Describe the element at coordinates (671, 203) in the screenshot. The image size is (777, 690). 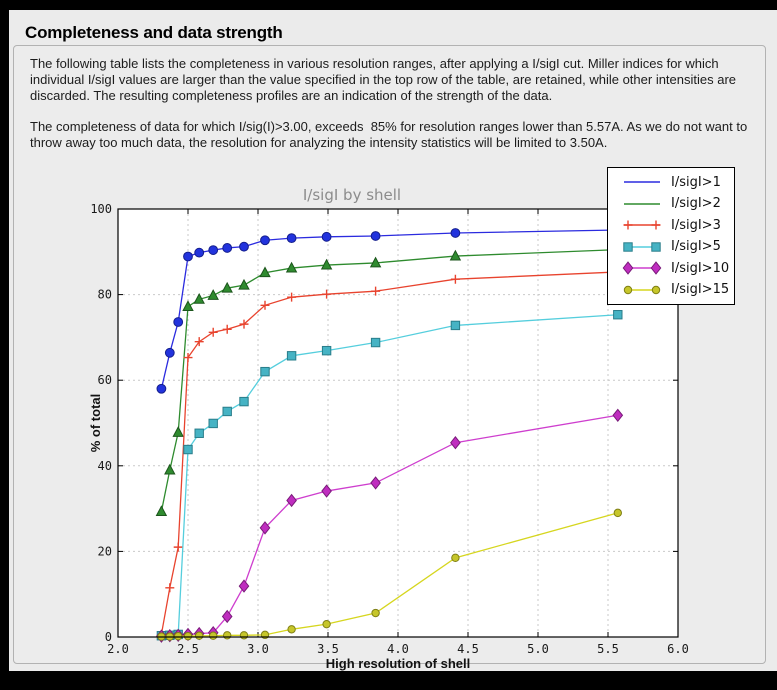
I see `legend-item: I/sigI>2` at that location.